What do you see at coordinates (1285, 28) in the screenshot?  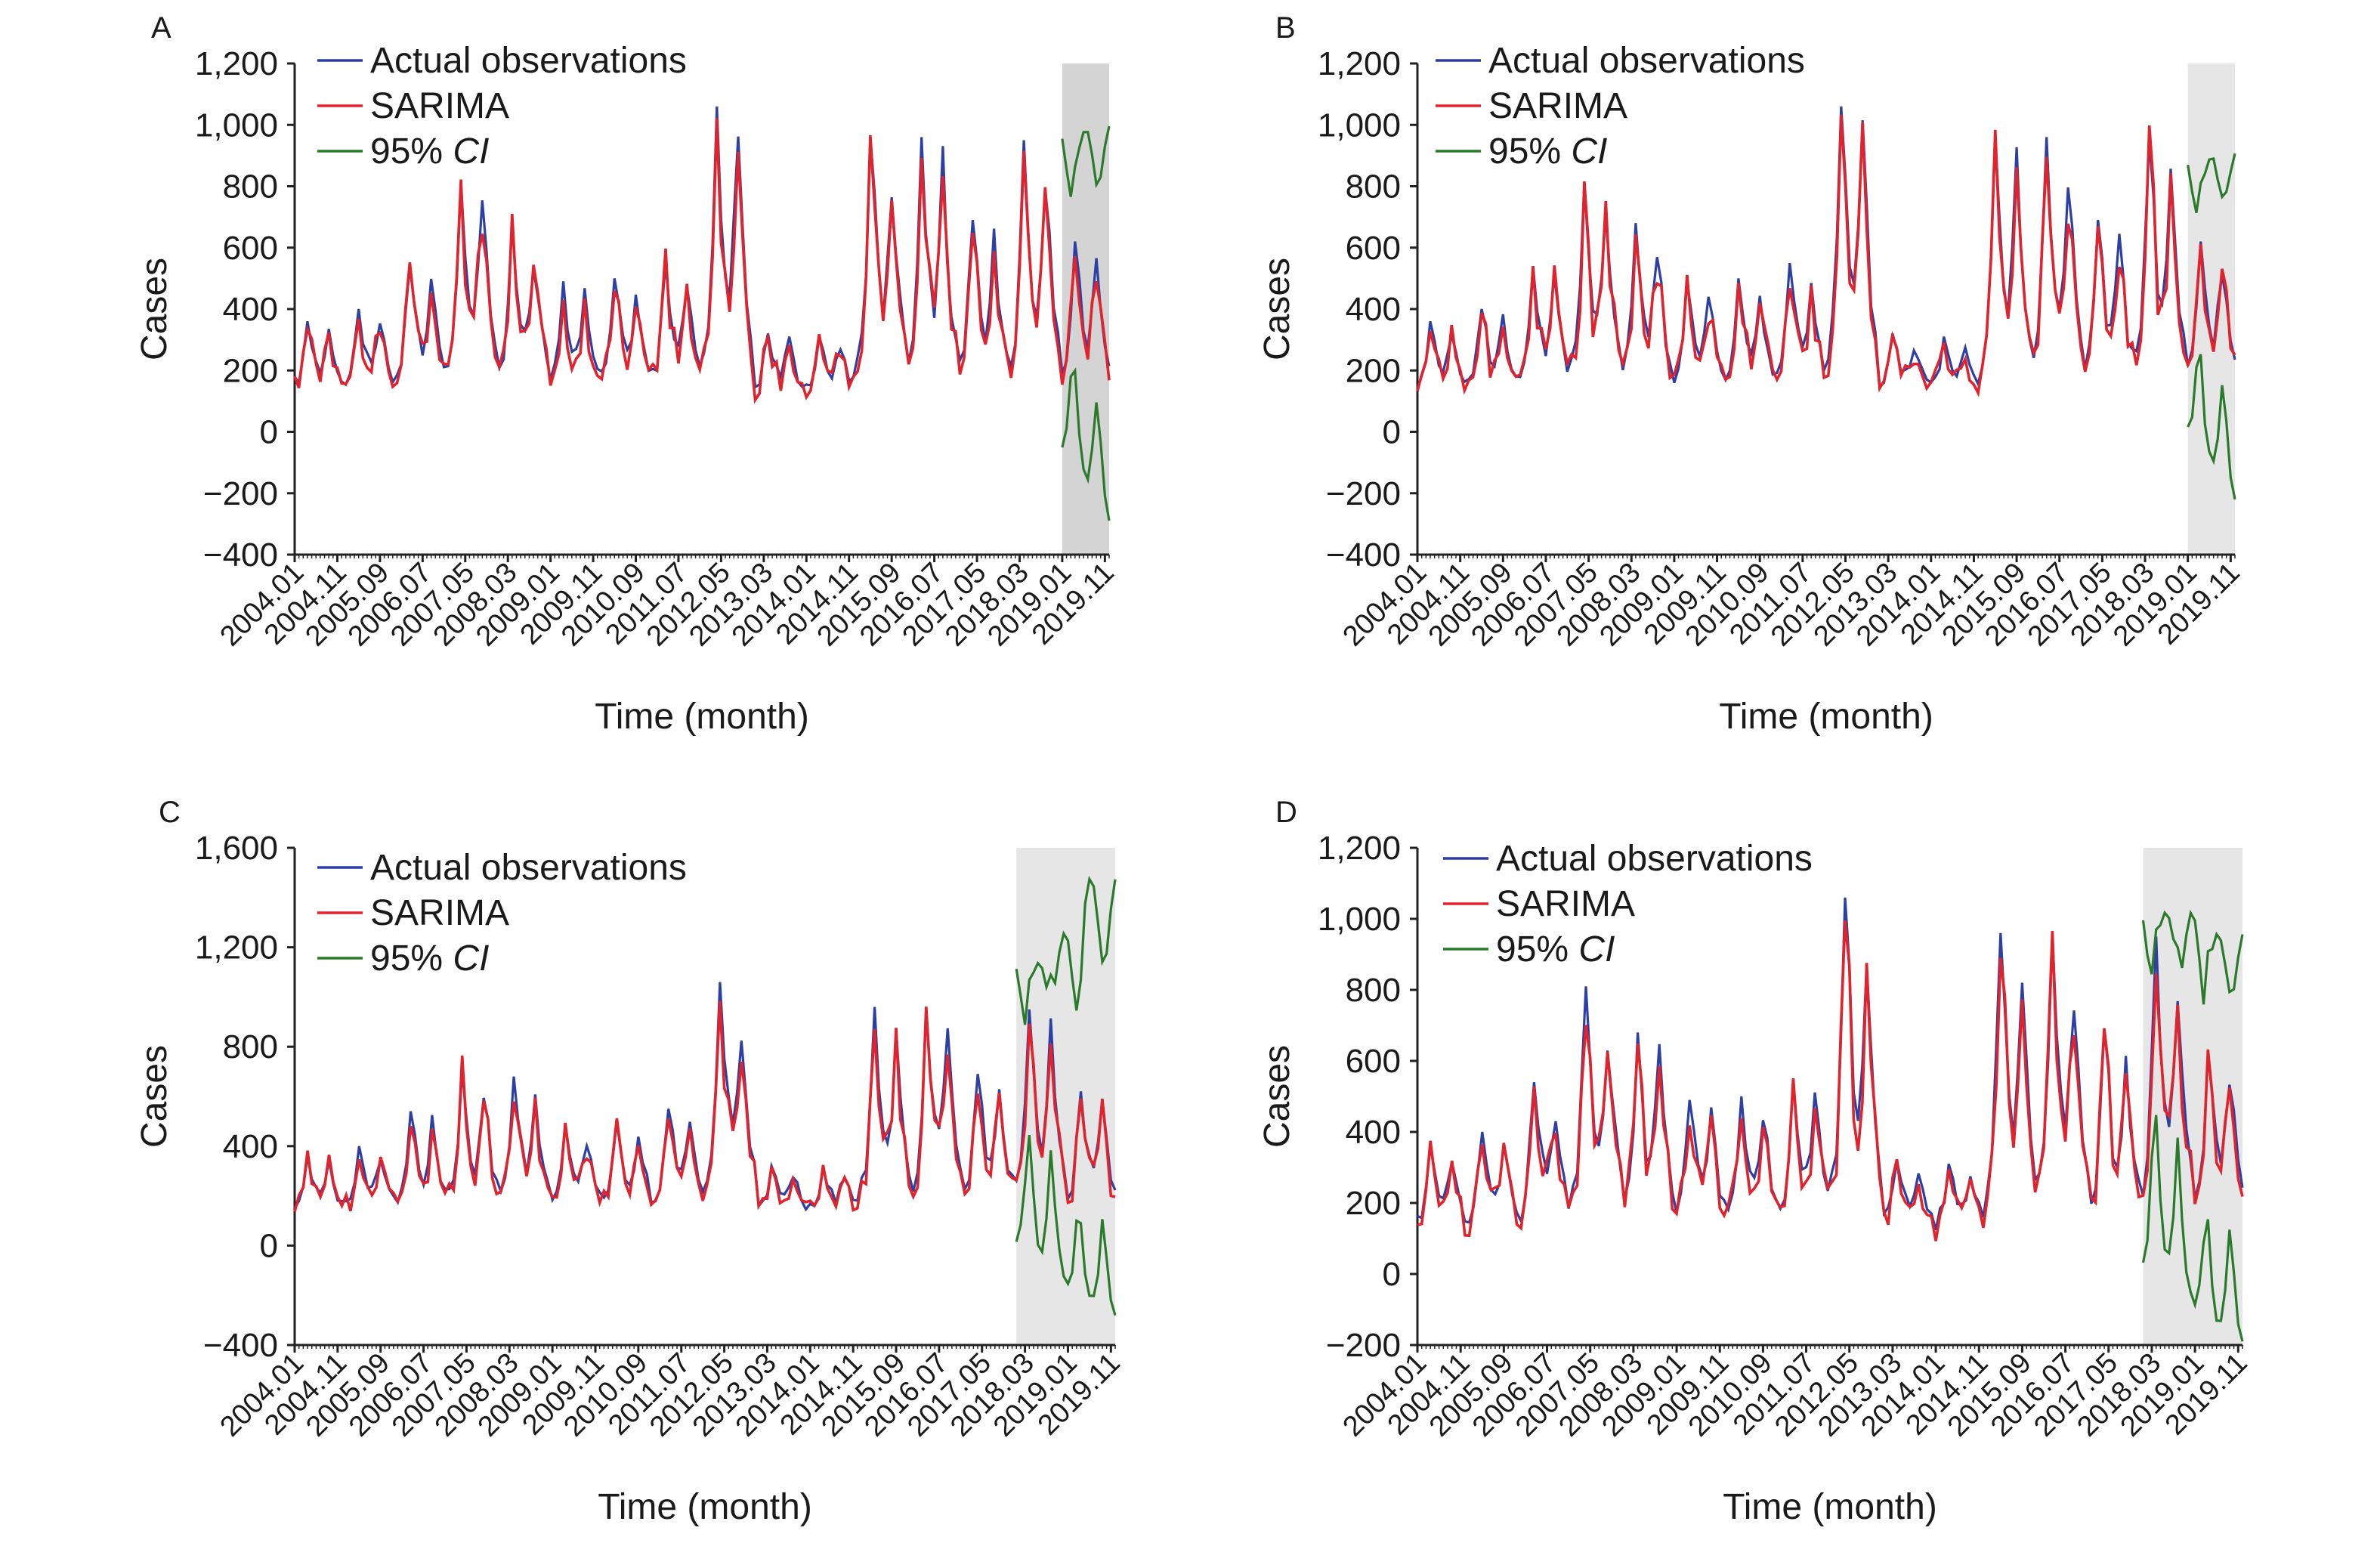 I see `panel-letter: B` at bounding box center [1285, 28].